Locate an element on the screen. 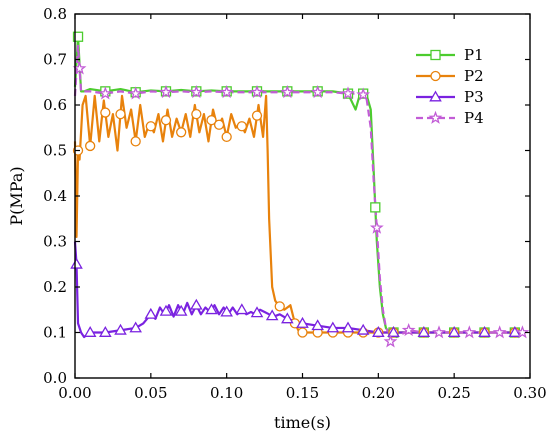 The width and height of the screenshot is (550, 438). legend-label-p2: P2 is located at coordinates (474, 76).